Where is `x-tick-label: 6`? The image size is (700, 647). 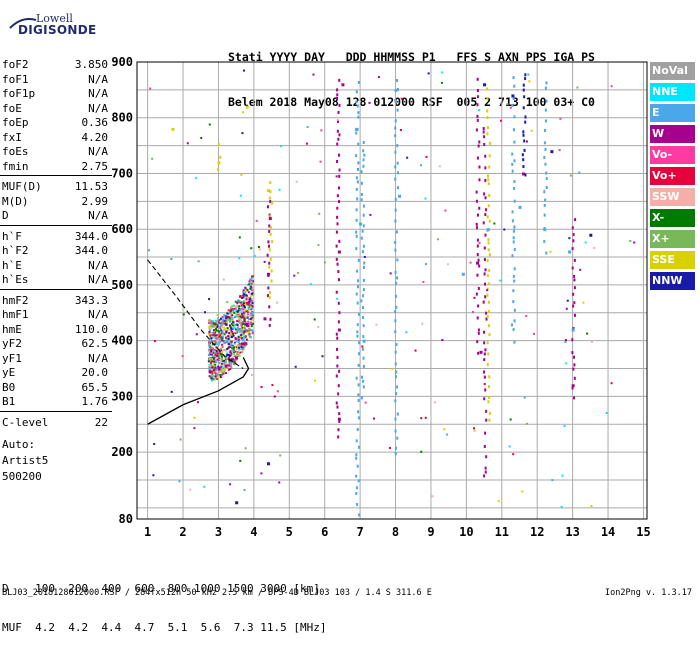
x-tick-label: 6 is located at coordinates (324, 532).